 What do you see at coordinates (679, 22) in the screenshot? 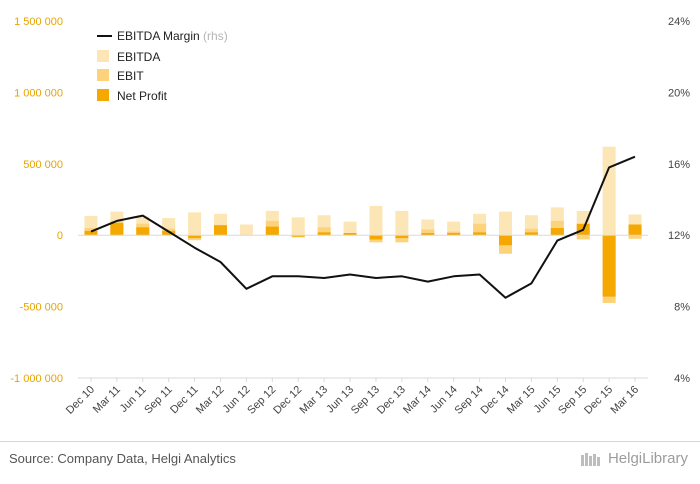
I see `right-tick-label: 24%` at bounding box center [679, 22].